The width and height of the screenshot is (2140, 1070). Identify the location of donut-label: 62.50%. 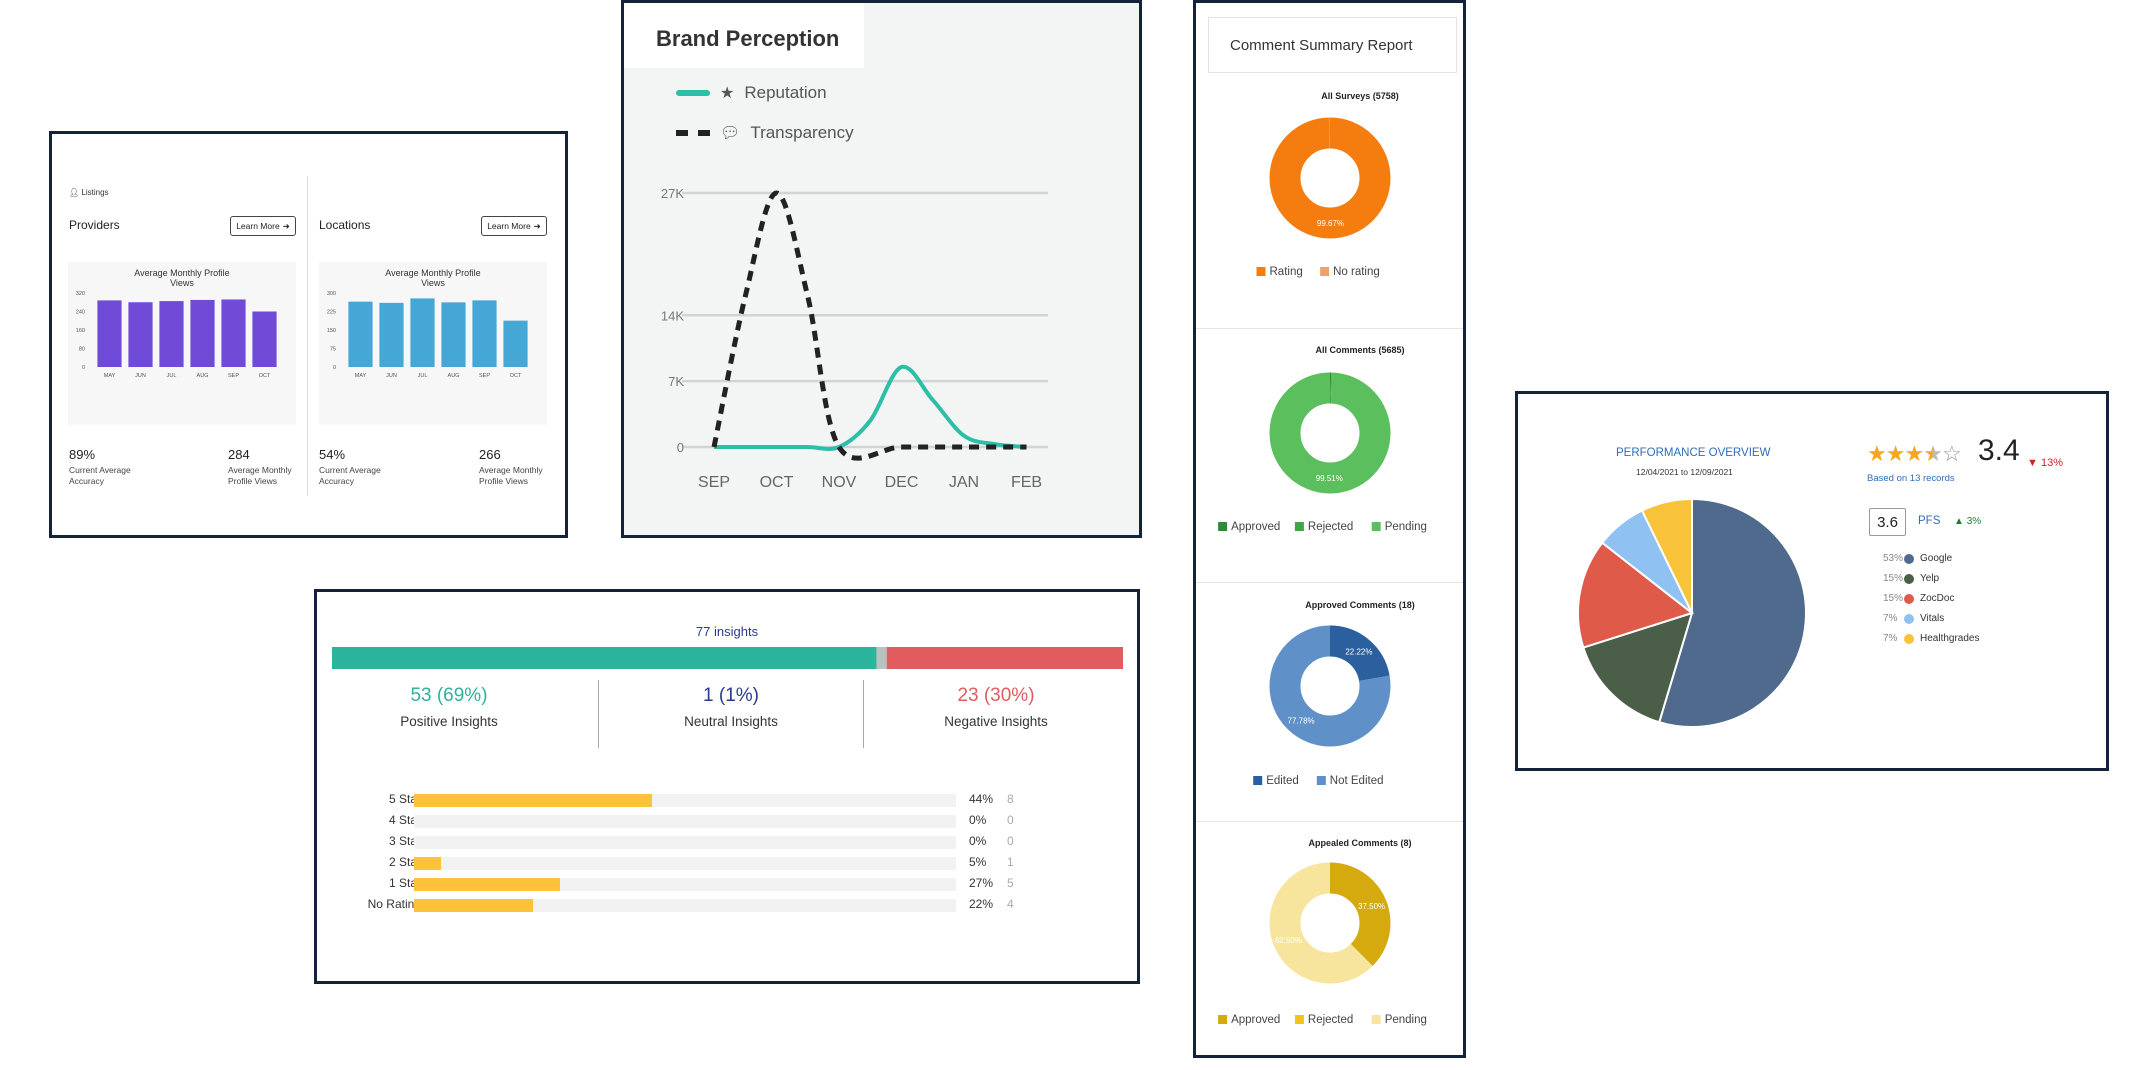
(1288, 940).